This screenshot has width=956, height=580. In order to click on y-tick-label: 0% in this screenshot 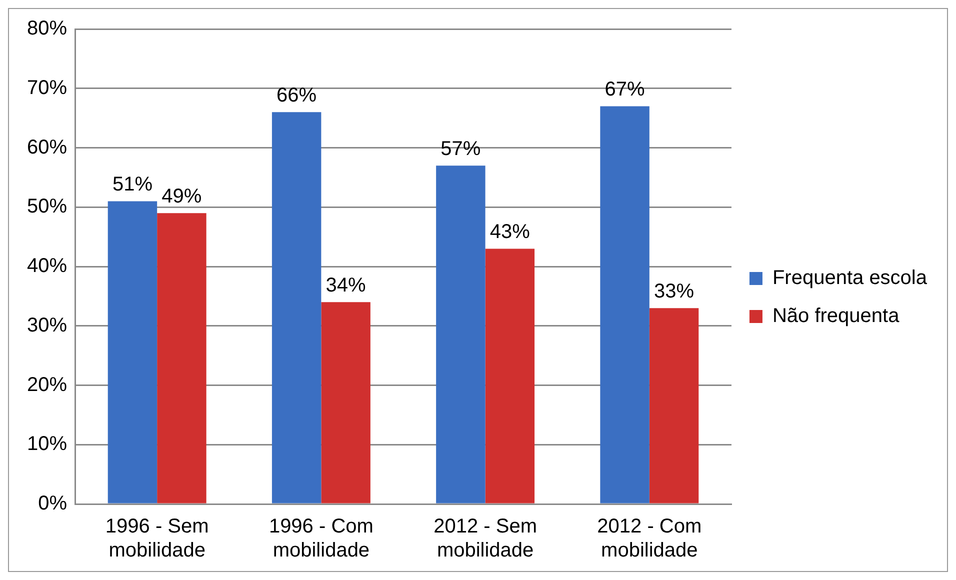, I will do `click(53, 503)`.